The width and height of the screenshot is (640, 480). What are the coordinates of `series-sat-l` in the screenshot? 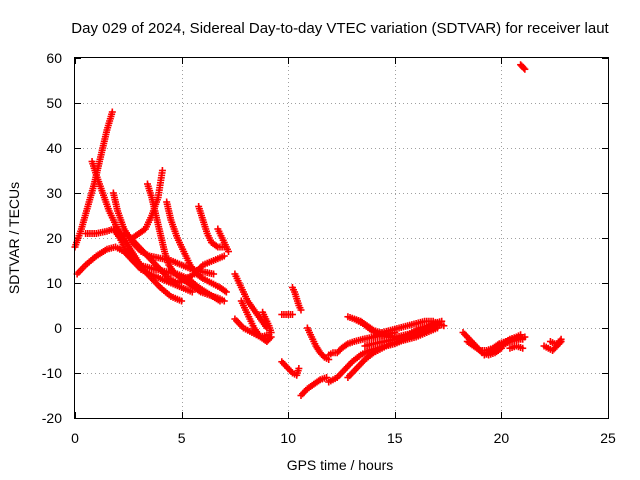 It's located at (251, 301).